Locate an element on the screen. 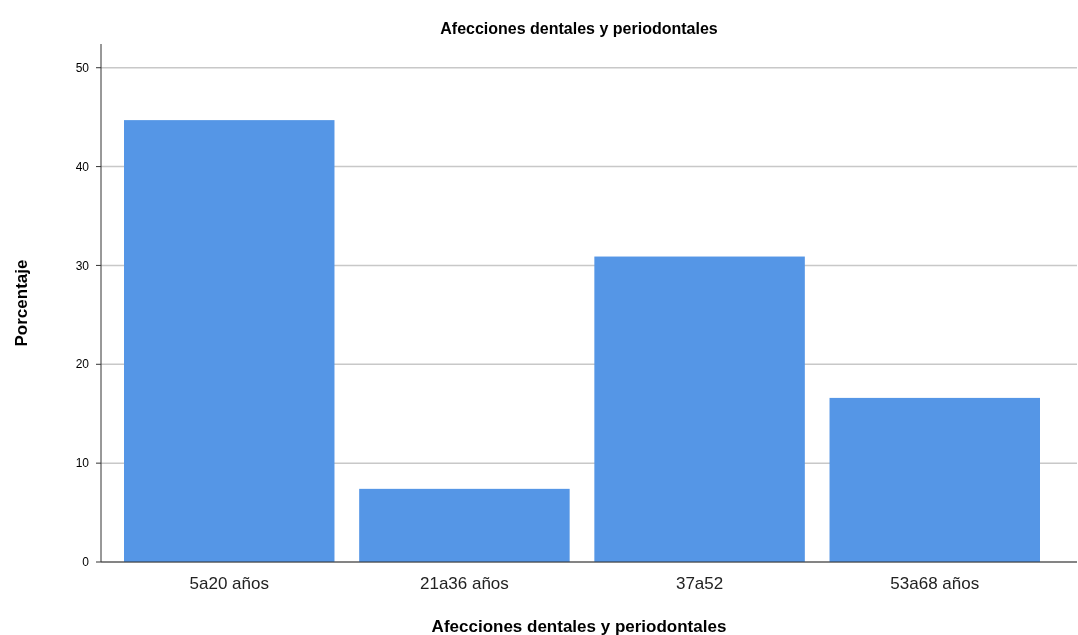  x-tick-label: 53a68 años is located at coordinates (935, 583).